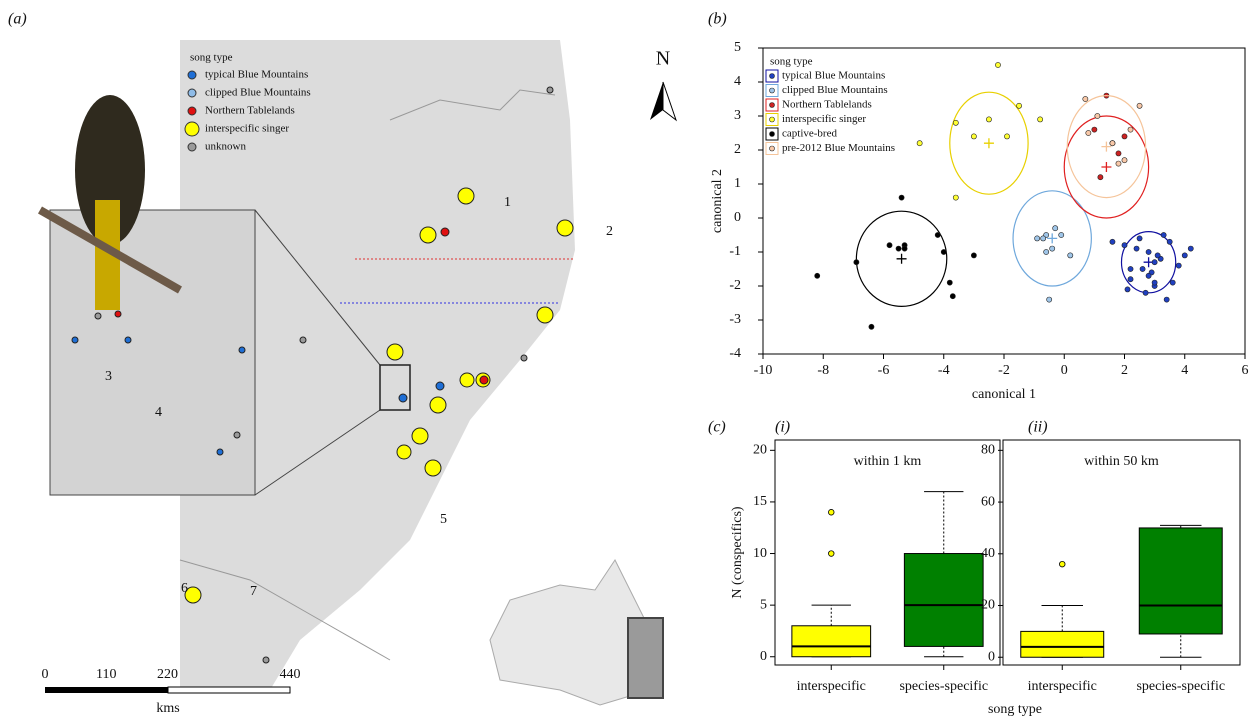  Describe the element at coordinates (944, 370) in the screenshot. I see `x-tick-label: -4` at that location.